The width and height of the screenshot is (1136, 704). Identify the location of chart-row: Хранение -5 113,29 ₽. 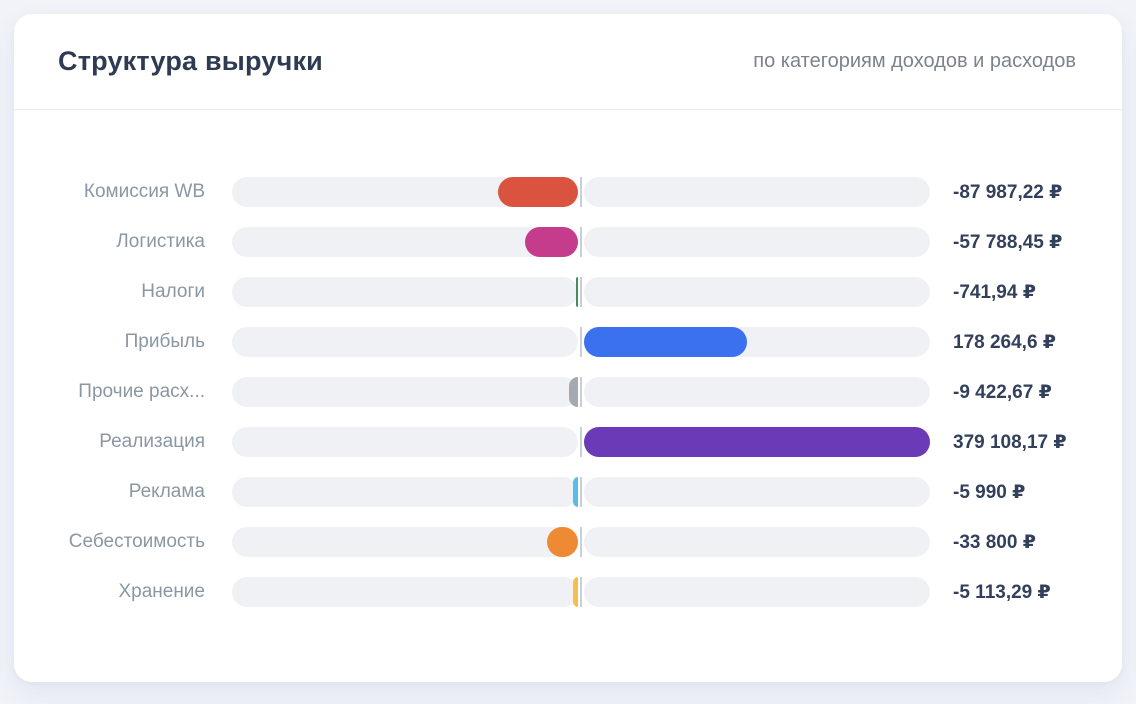
(568, 592).